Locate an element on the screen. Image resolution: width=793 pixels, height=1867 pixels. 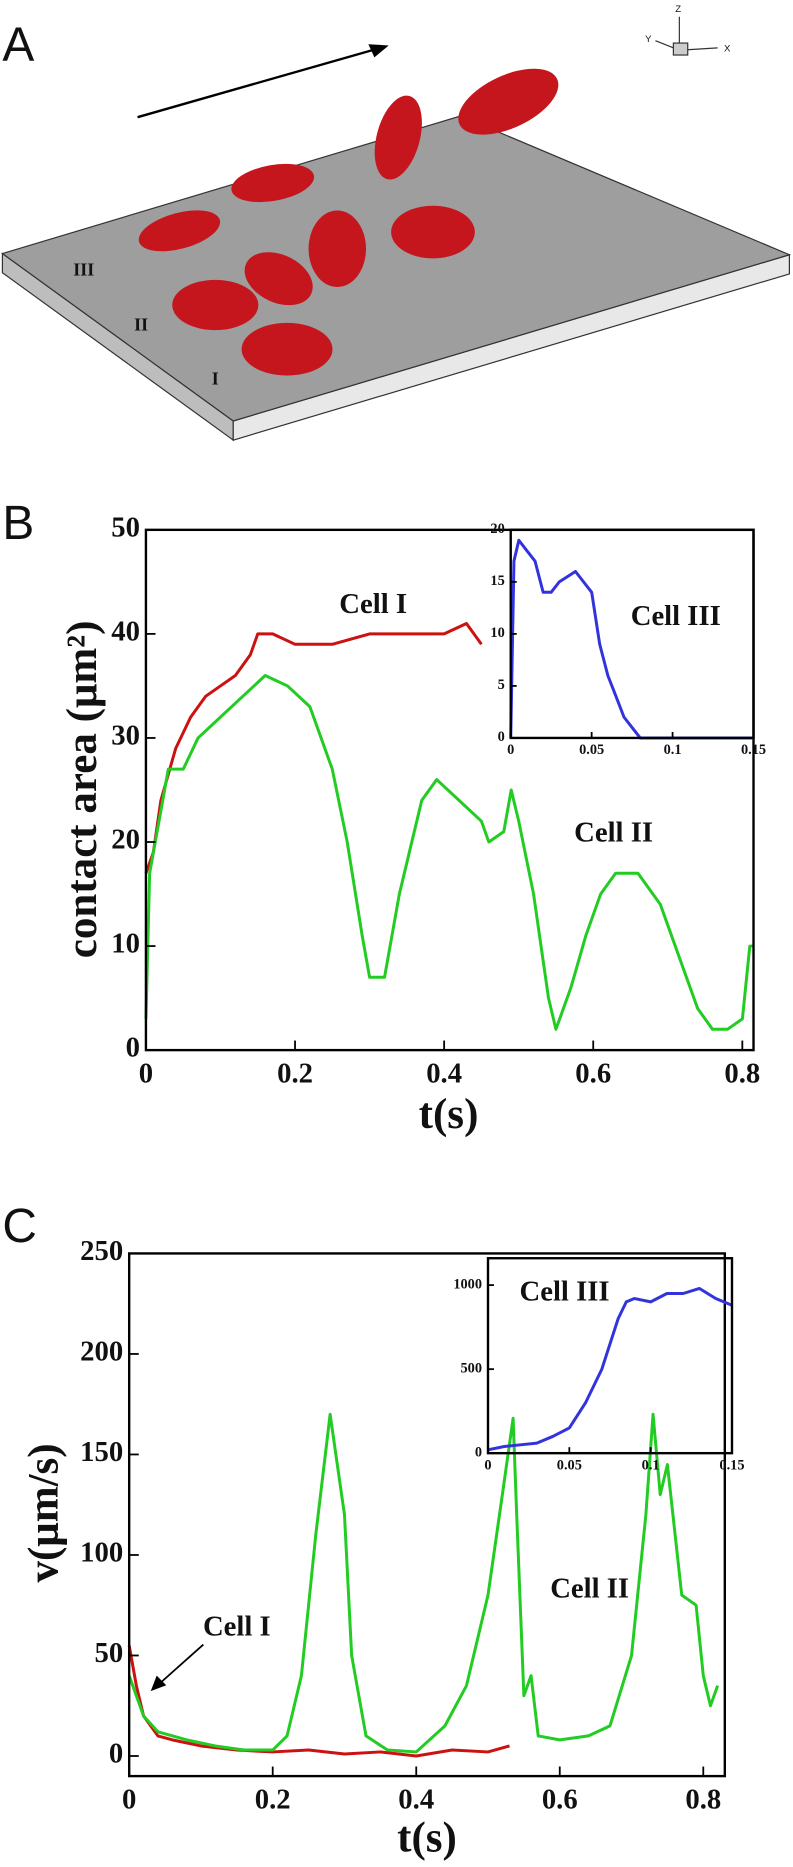
cells is located at coordinates (348, 222).